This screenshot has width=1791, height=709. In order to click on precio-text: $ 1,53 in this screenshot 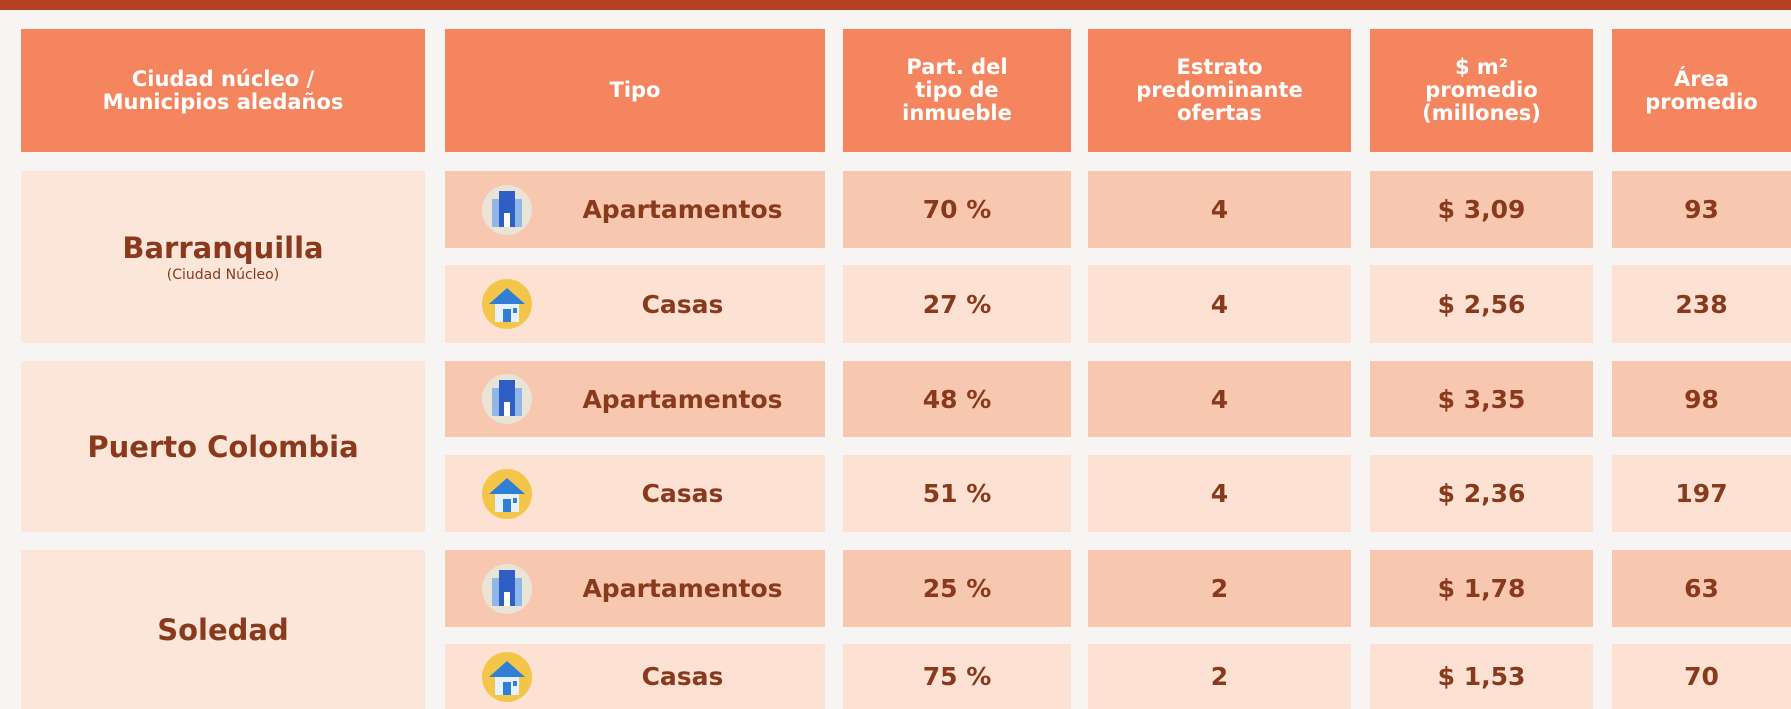, I will do `click(1481, 676)`.